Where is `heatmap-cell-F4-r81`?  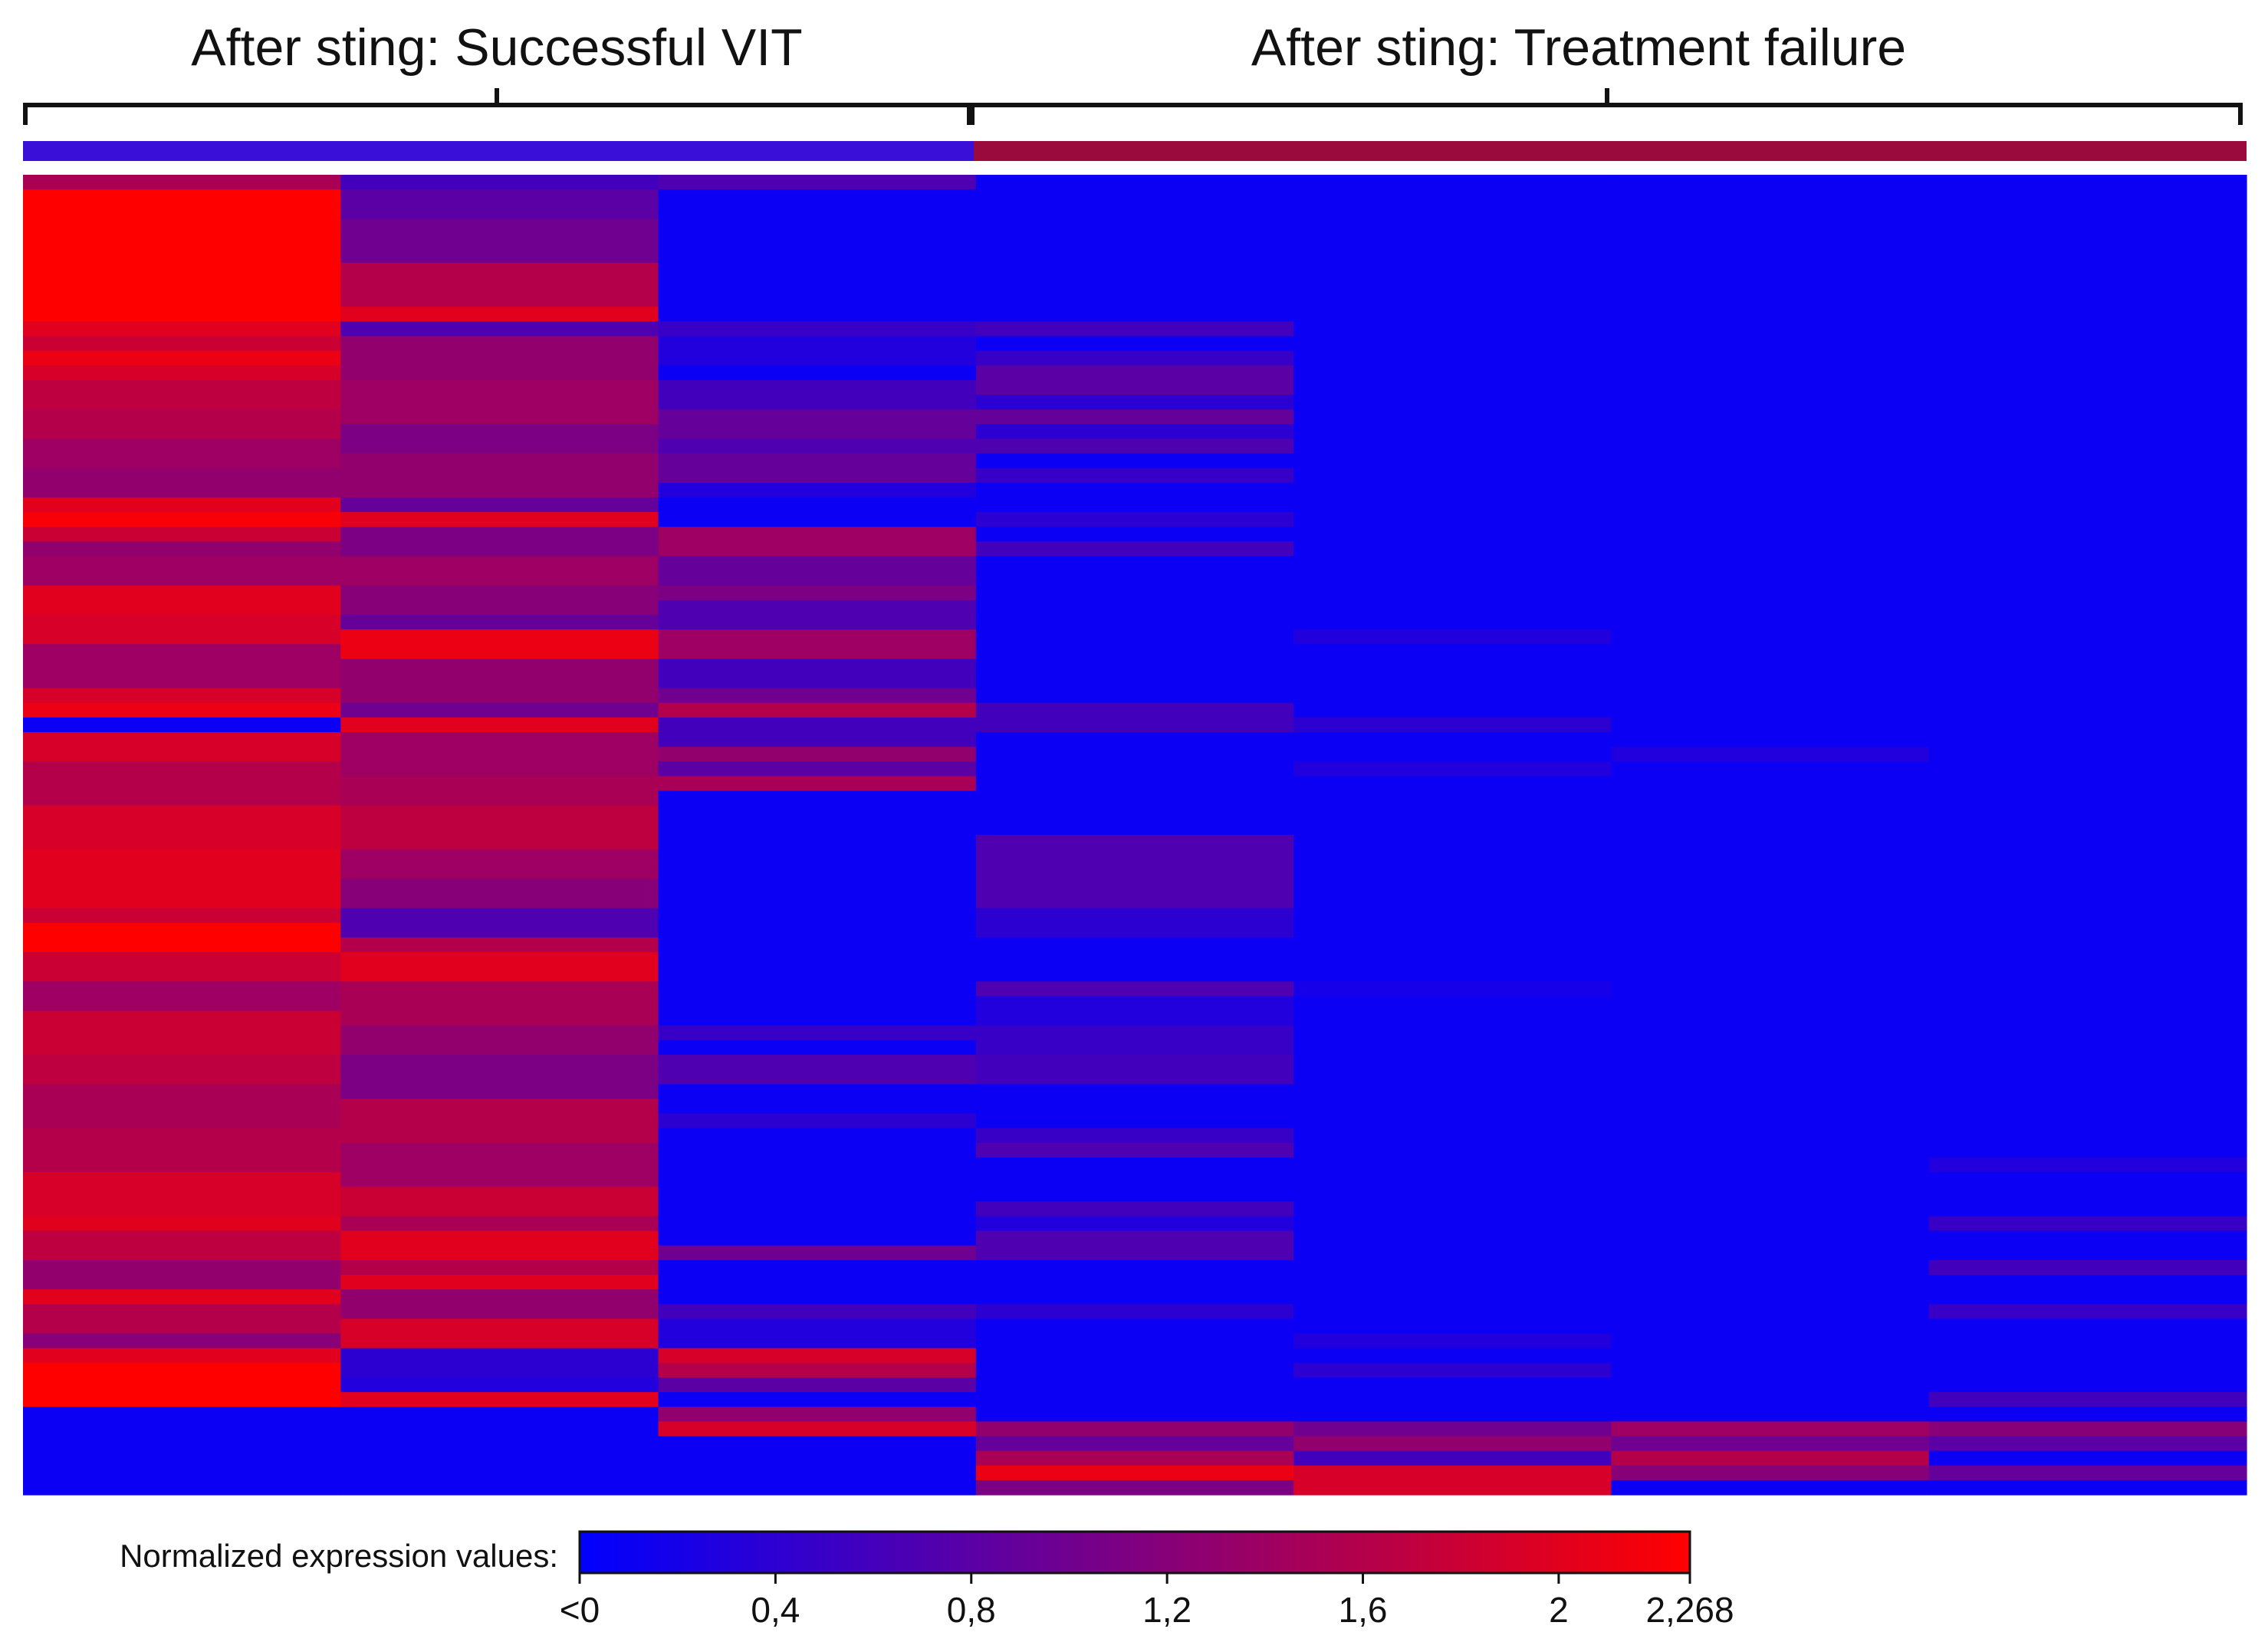
heatmap-cell-F4-r81 is located at coordinates (2087, 1370).